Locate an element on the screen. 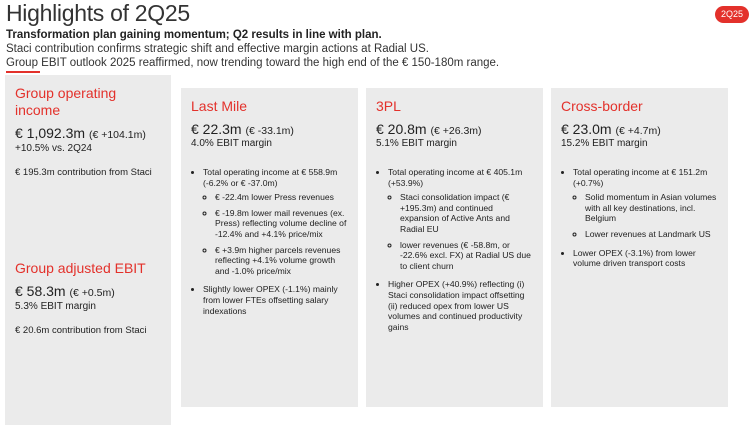 The width and height of the screenshot is (756, 425). note: 5.3% EBIT margin is located at coordinates (55, 306).